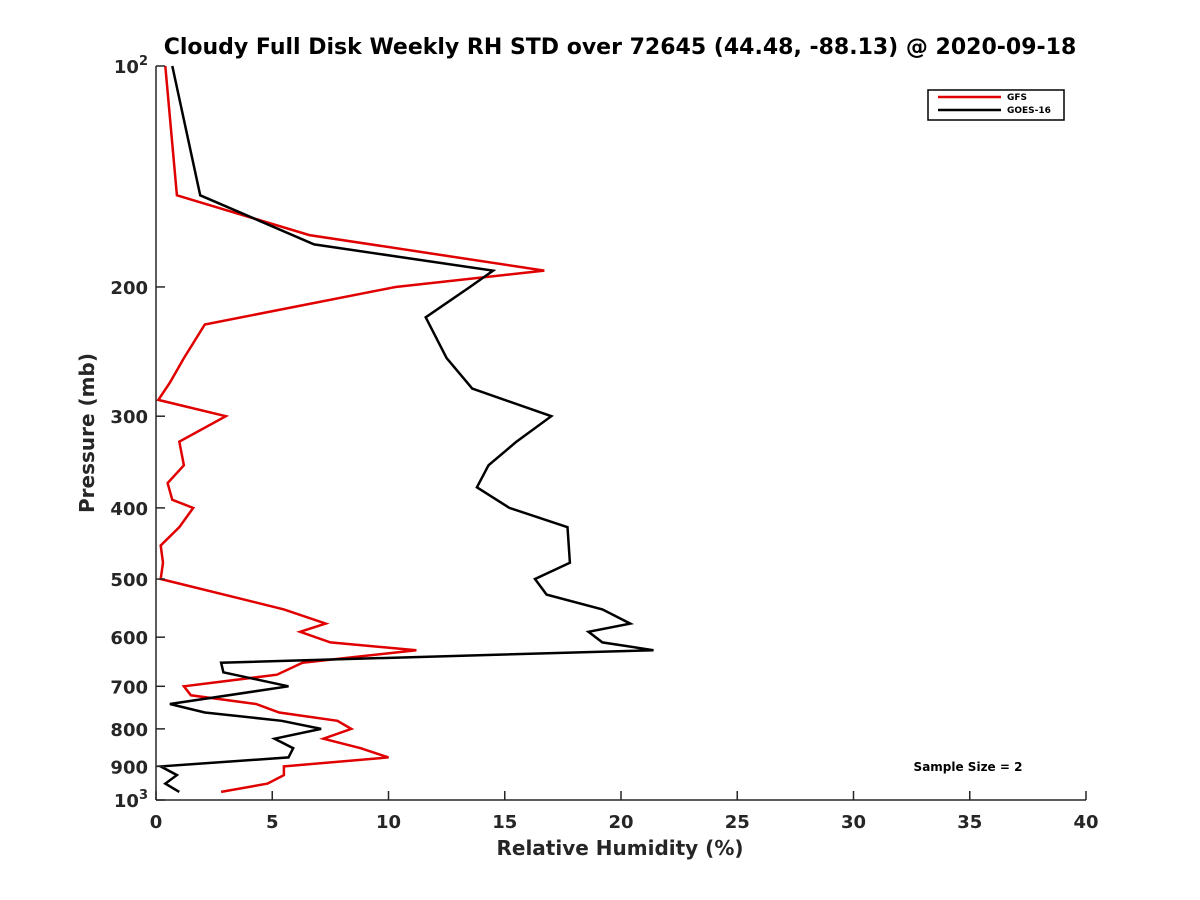 This screenshot has height=900, width=1200. I want to click on y-tick-label: 300, so click(129, 417).